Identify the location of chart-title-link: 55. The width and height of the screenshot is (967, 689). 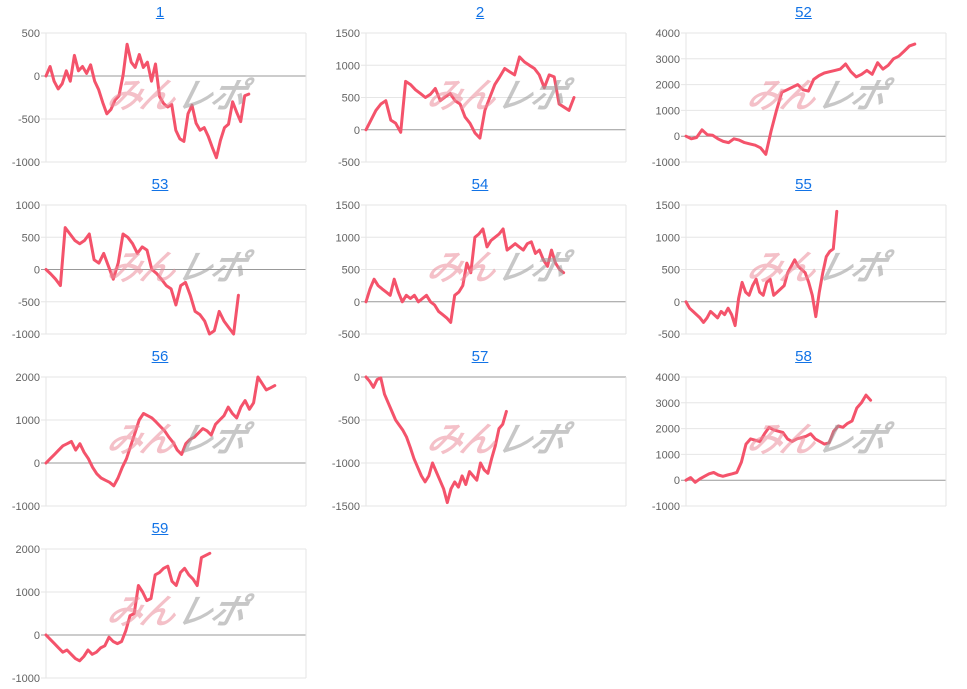
(803, 184).